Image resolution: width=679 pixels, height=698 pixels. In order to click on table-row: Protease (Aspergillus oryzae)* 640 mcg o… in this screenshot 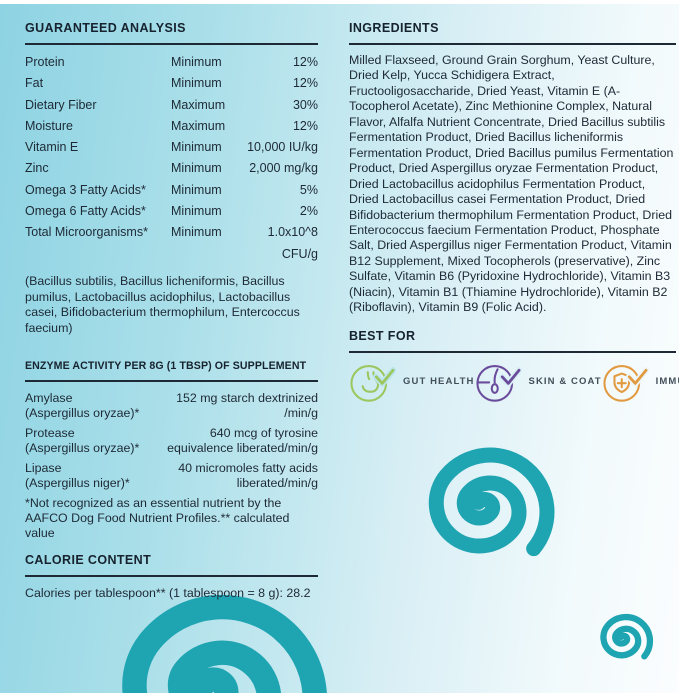, I will do `click(171, 441)`.